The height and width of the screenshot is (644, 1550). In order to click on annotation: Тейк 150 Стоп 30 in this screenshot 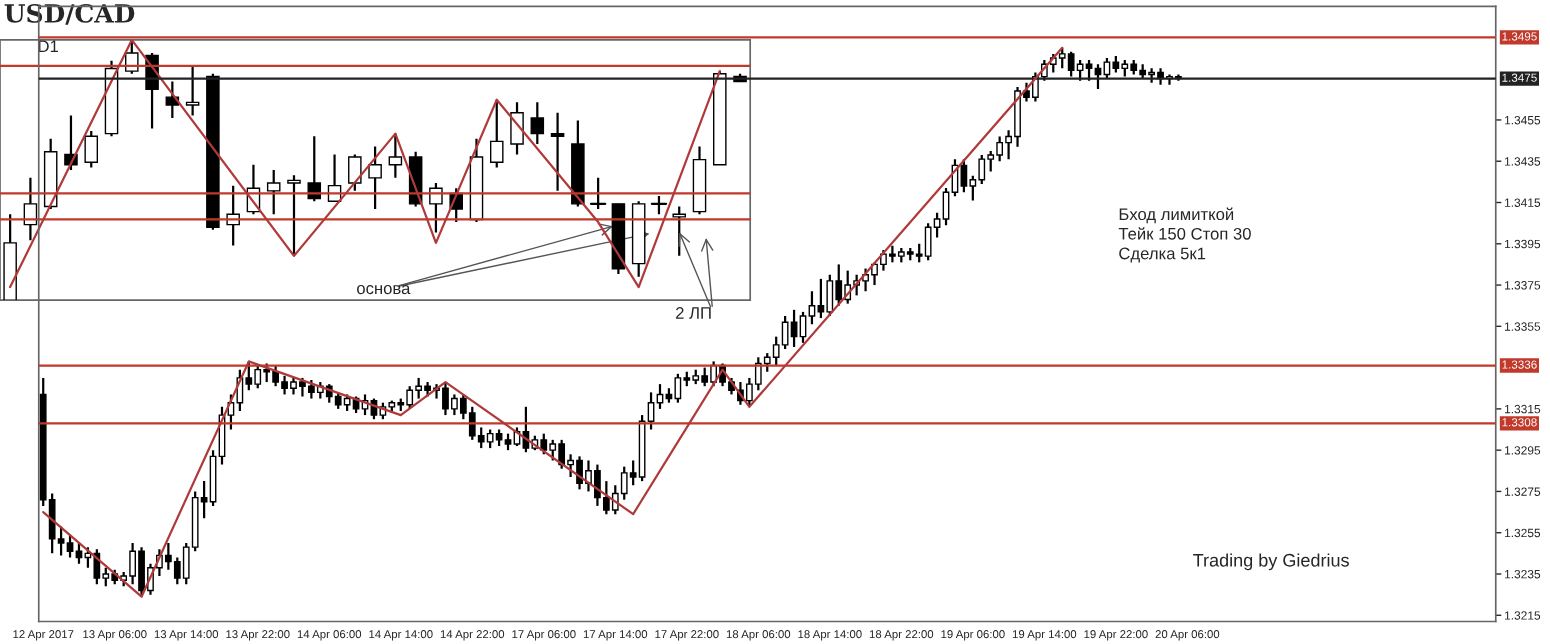, I will do `click(1184, 233)`.